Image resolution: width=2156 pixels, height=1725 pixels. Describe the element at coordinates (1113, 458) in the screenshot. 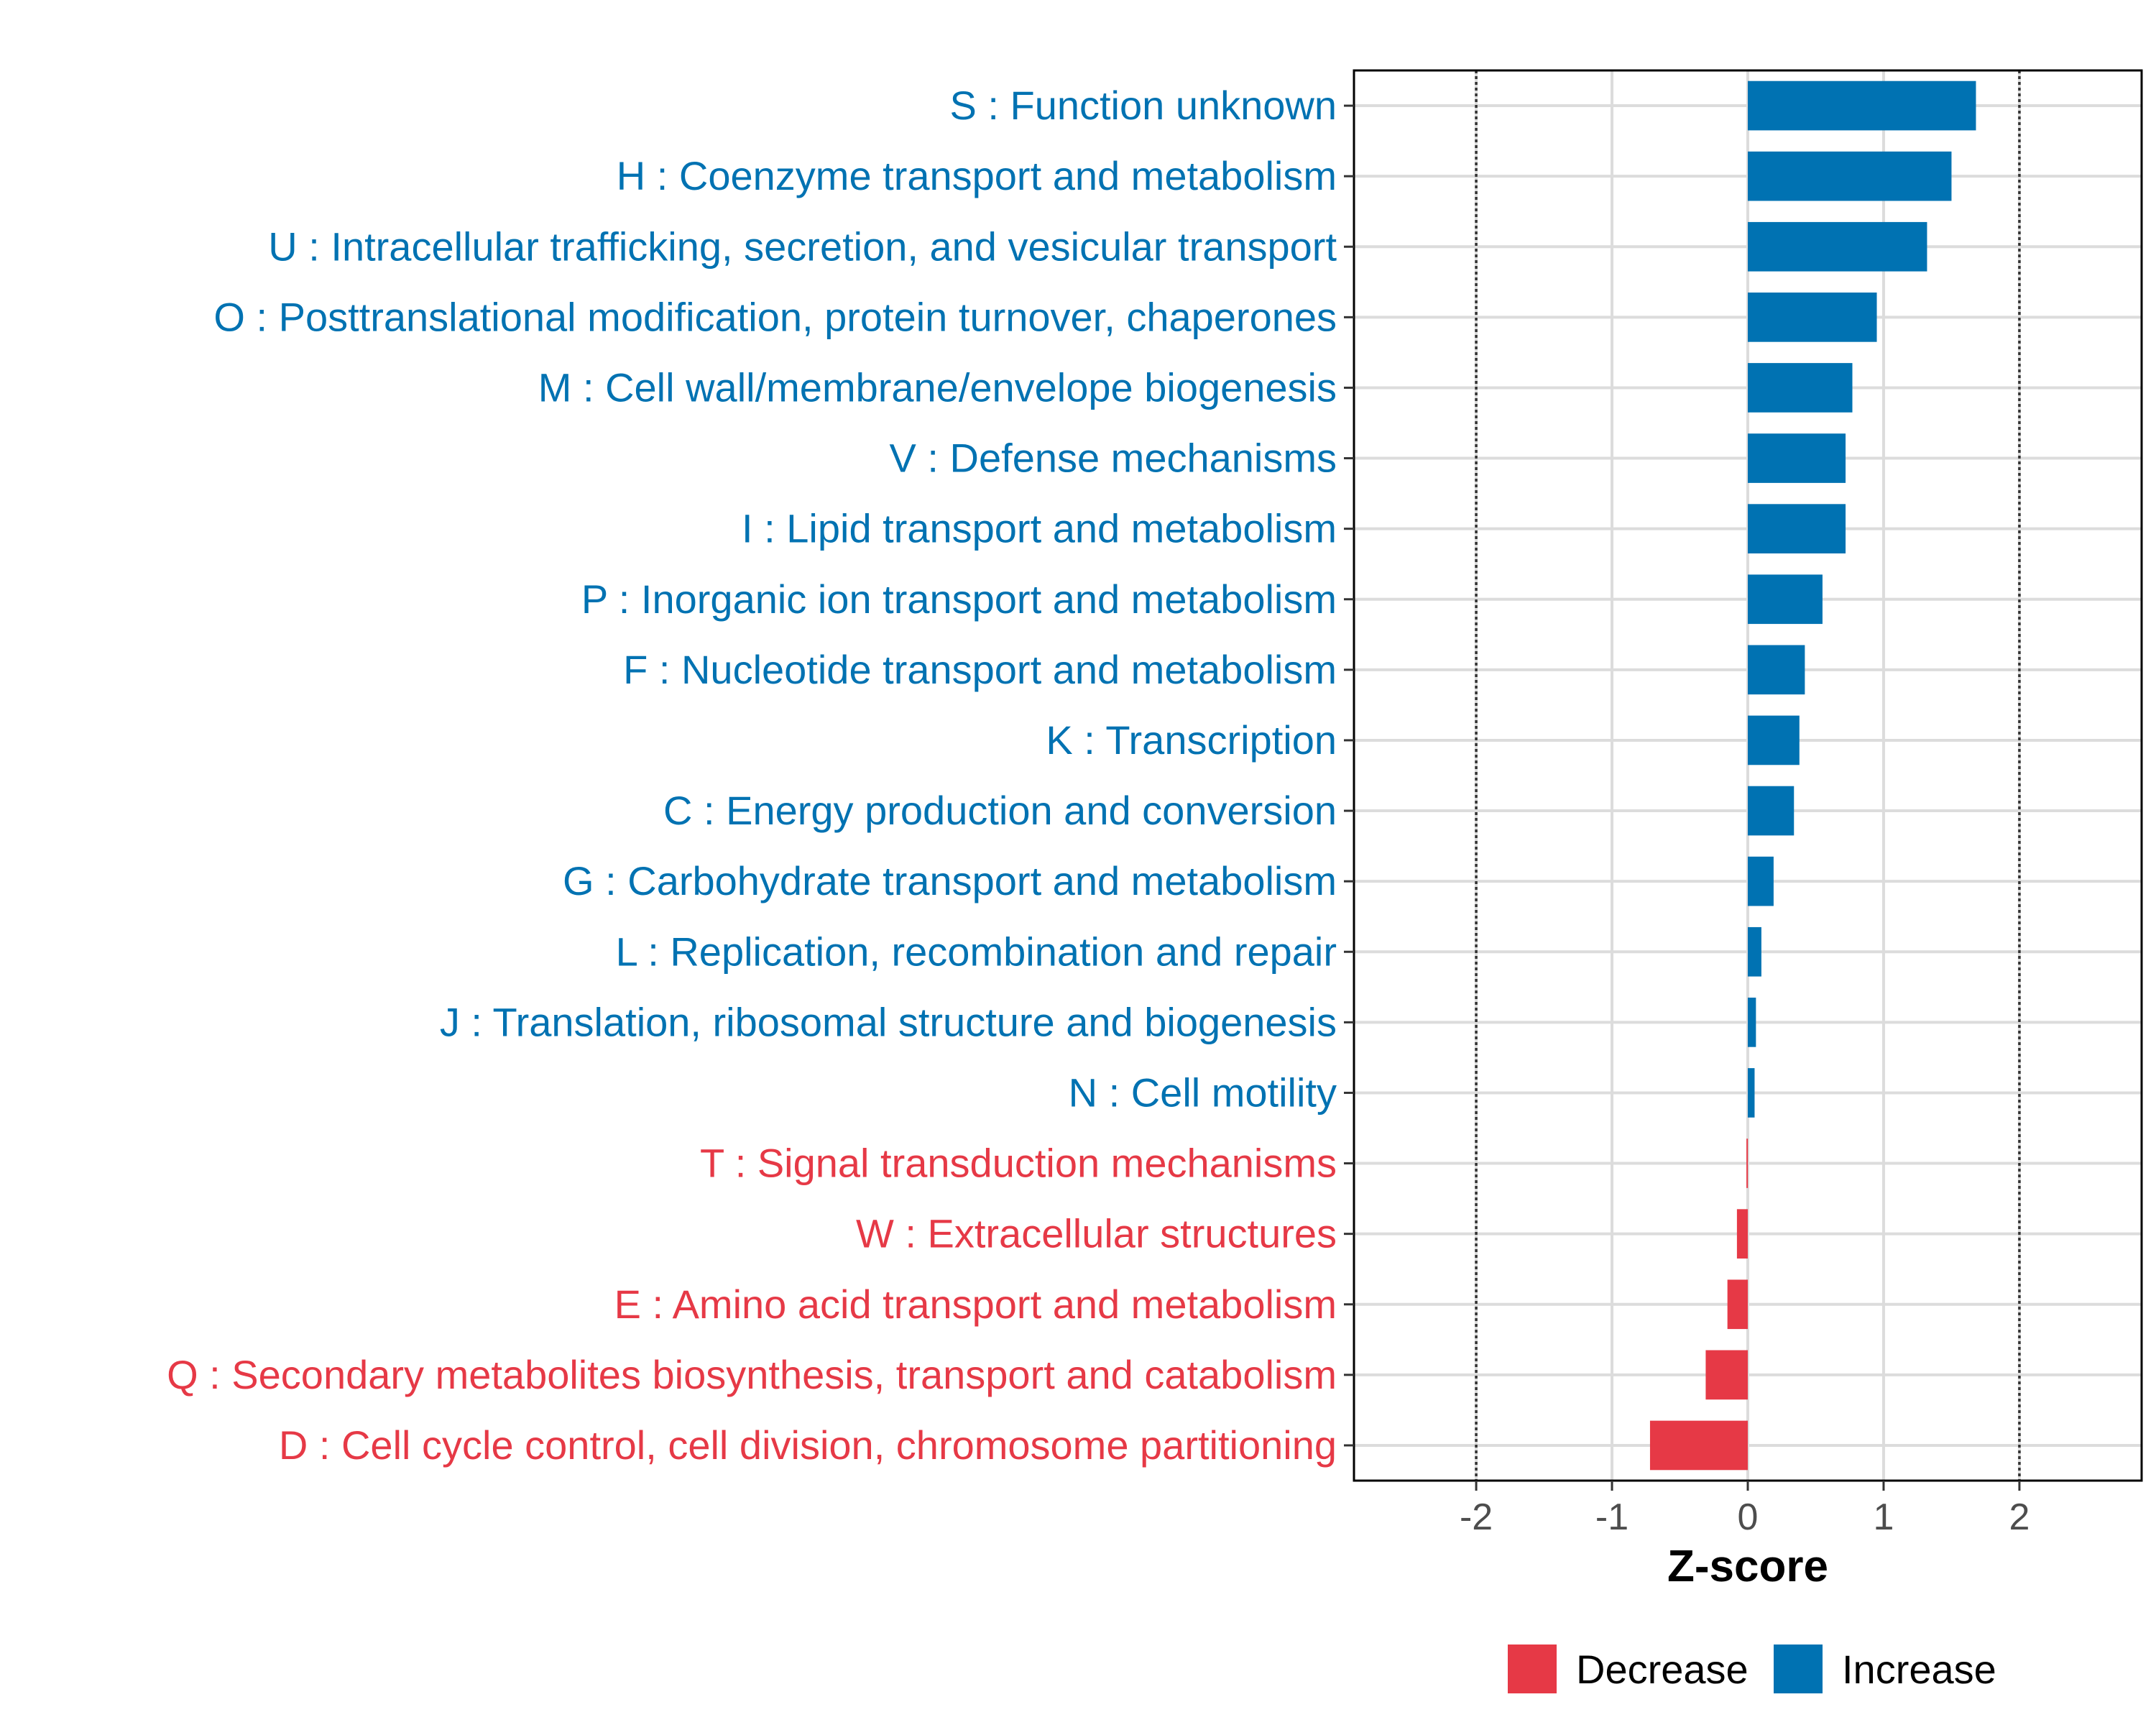

I see `y-tick-label: V : Defense mechanisms` at that location.